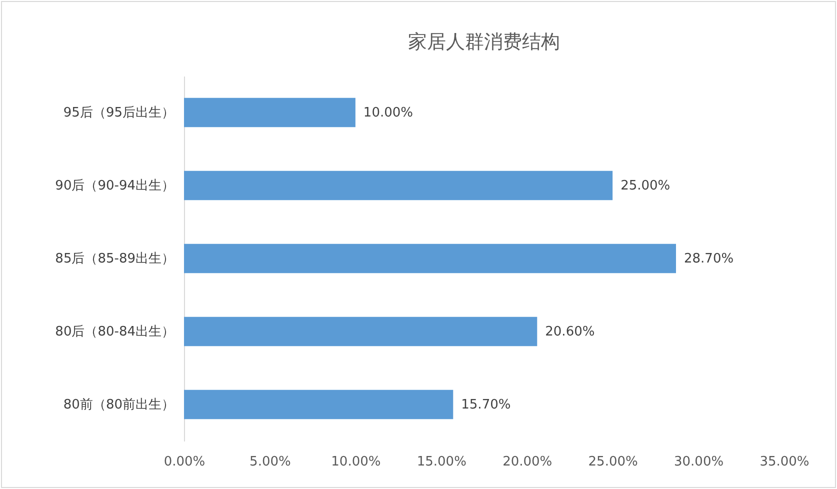 This screenshot has height=489, width=837. Describe the element at coordinates (645, 186) in the screenshot. I see `data-label: 25.00%` at that location.